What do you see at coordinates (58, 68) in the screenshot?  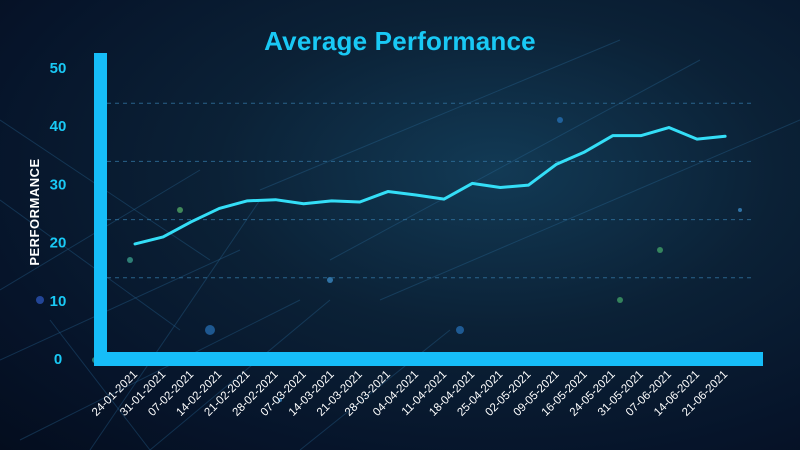 I see `y-tick-label: 50` at bounding box center [58, 68].